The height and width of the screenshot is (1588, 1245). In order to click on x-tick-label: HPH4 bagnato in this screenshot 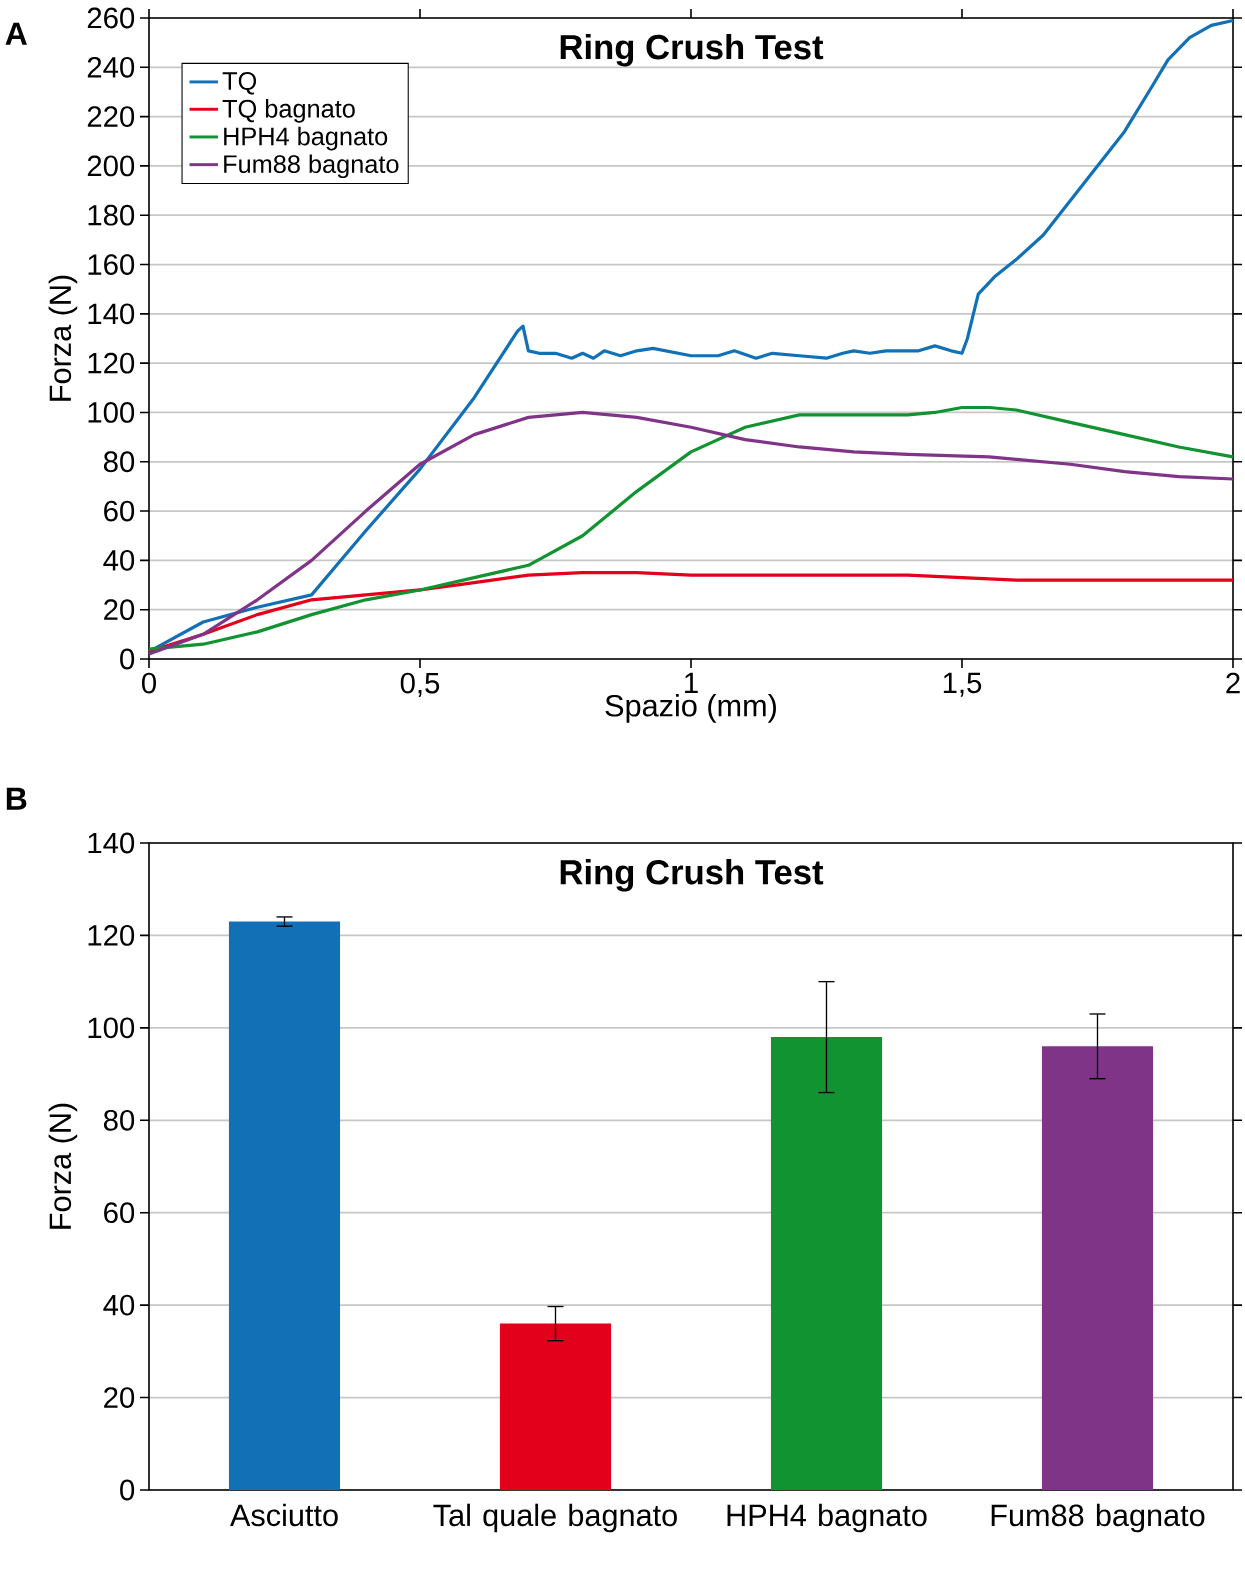, I will do `click(827, 1518)`.